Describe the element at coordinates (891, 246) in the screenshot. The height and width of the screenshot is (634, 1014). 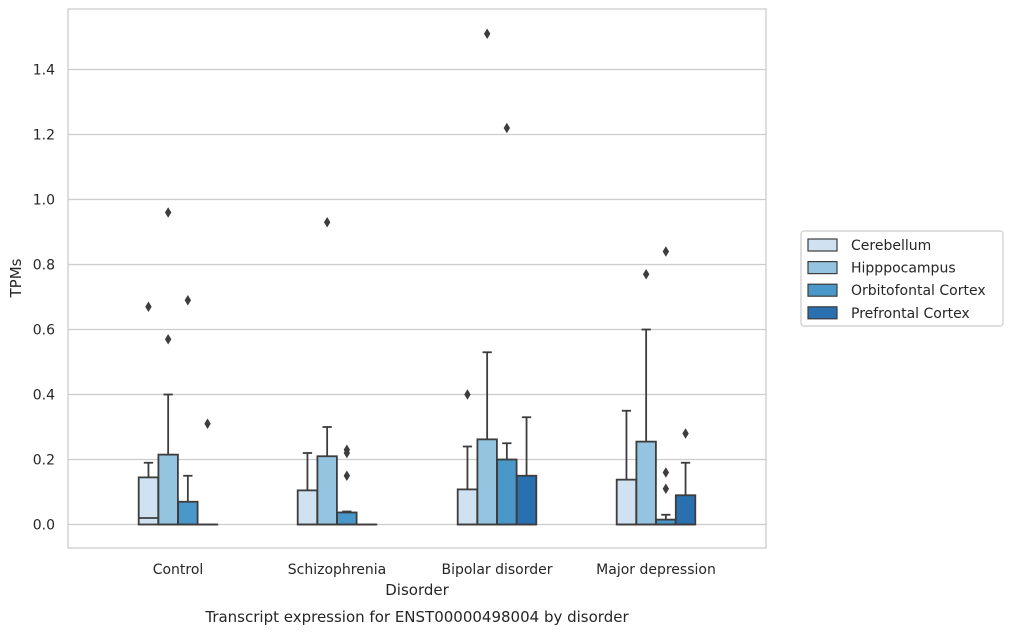
I see `legend-label: Cerebellum` at that location.